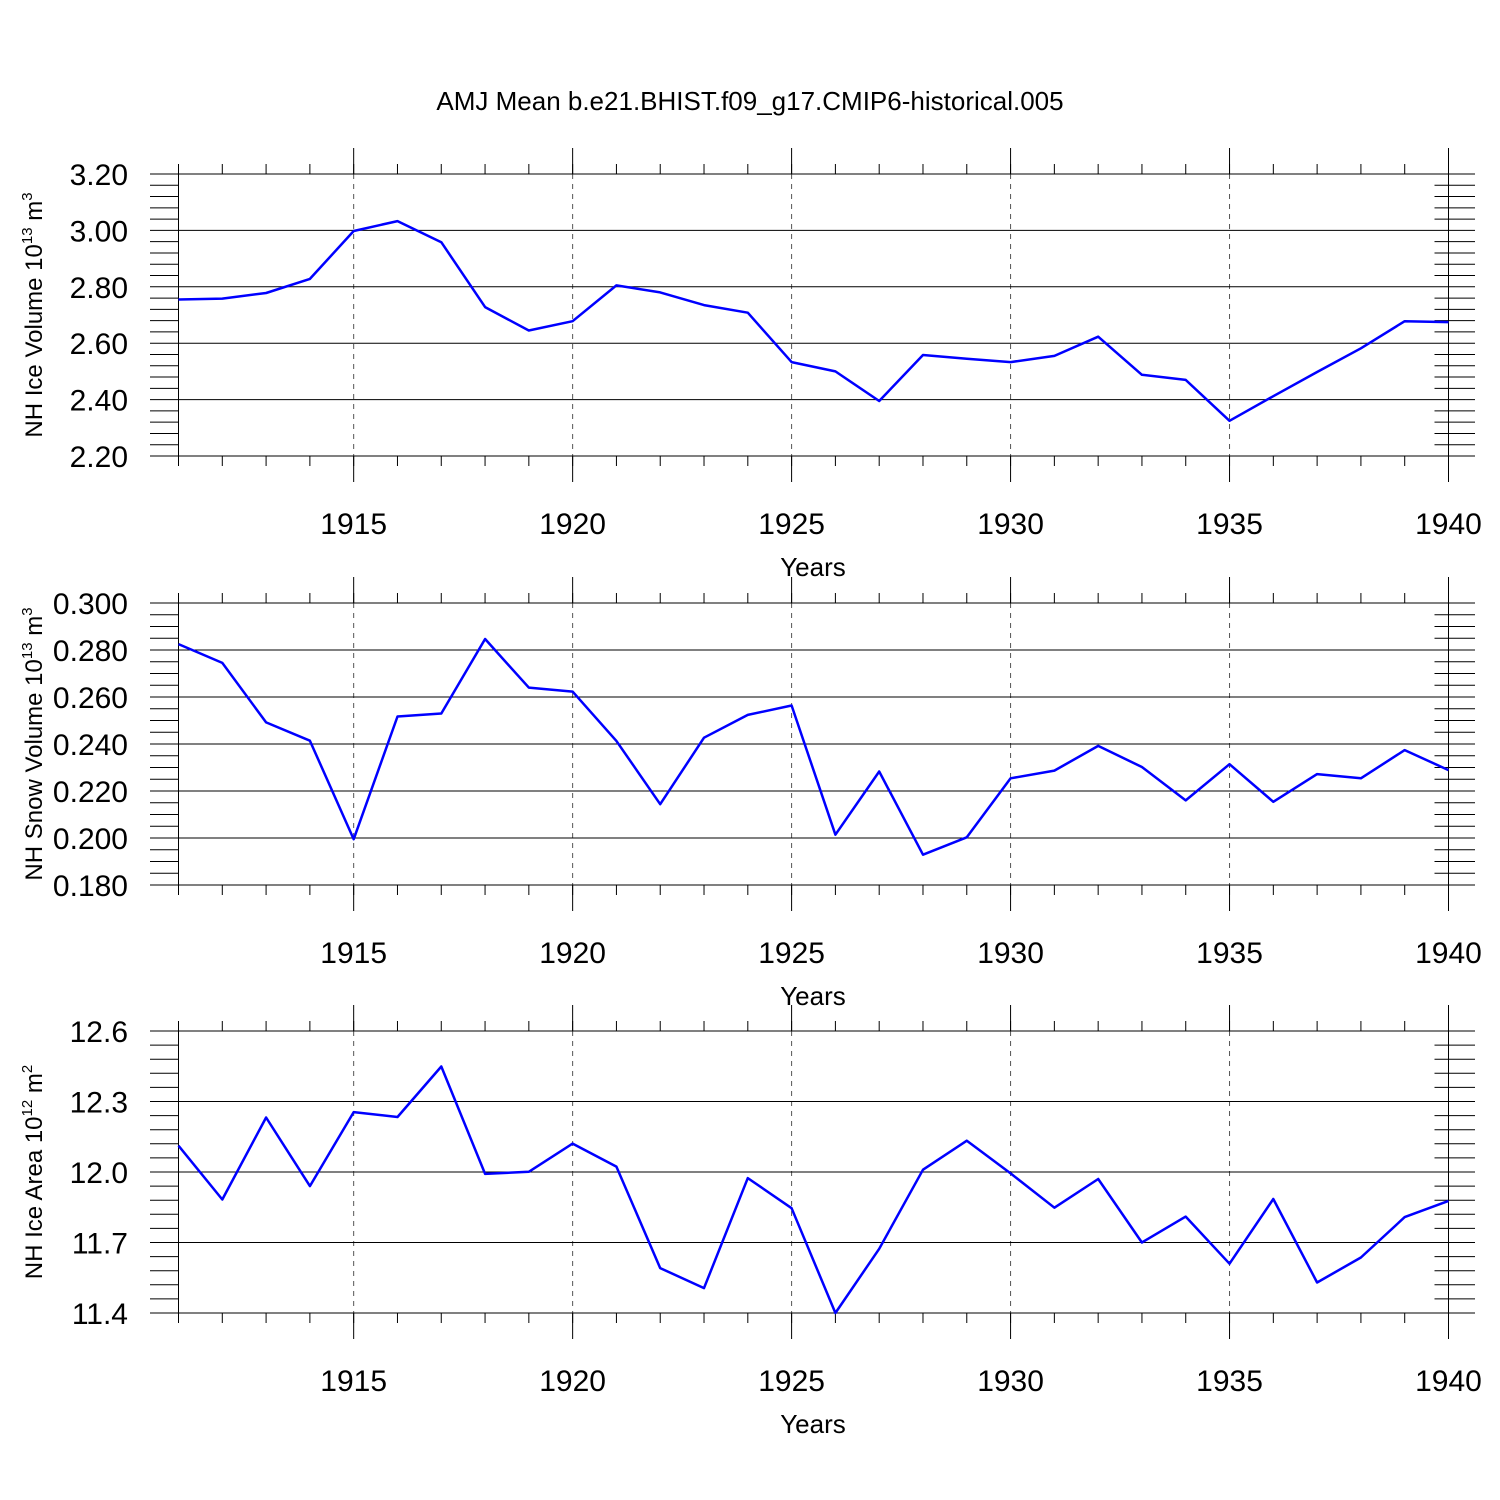 The height and width of the screenshot is (1500, 1500). Describe the element at coordinates (90, 604) in the screenshot. I see `y-tick-label: 0.300` at that location.